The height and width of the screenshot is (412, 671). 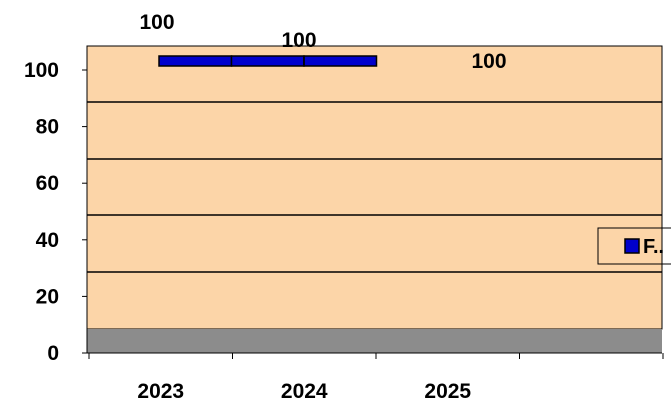 What do you see at coordinates (47, 127) in the screenshot?
I see `y-tick-label: 80` at bounding box center [47, 127].